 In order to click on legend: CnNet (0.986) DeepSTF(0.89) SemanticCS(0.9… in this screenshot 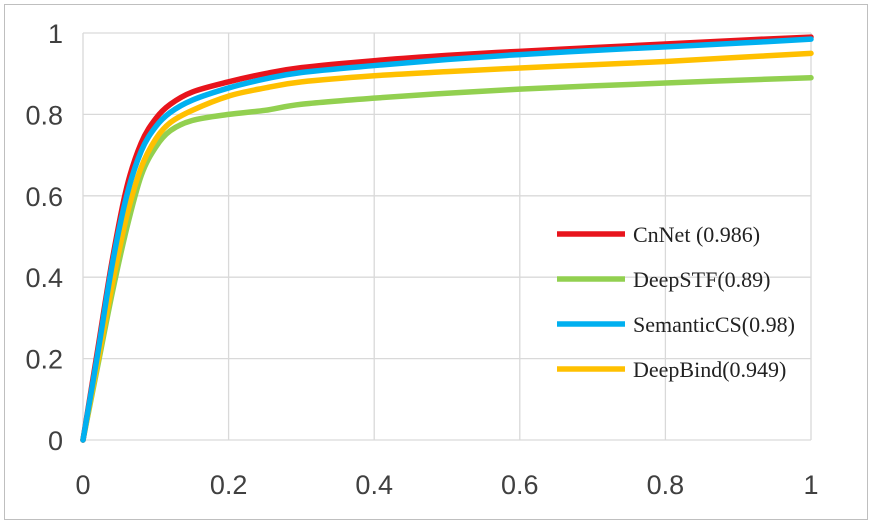, I will do `click(676, 302)`.